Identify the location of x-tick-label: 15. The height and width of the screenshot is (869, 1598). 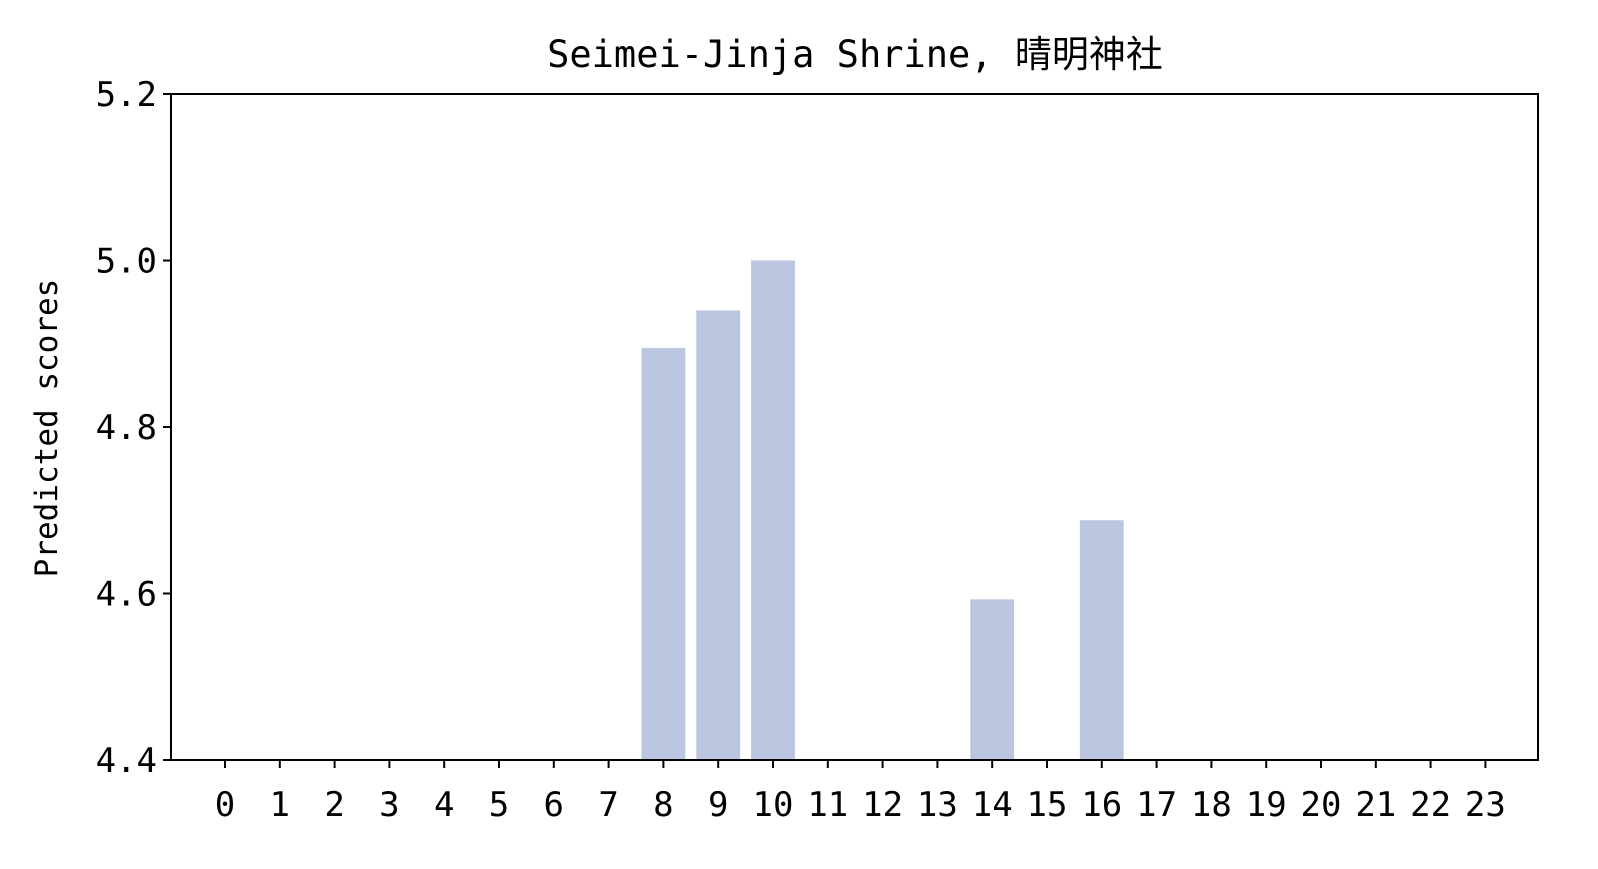
(1047, 805).